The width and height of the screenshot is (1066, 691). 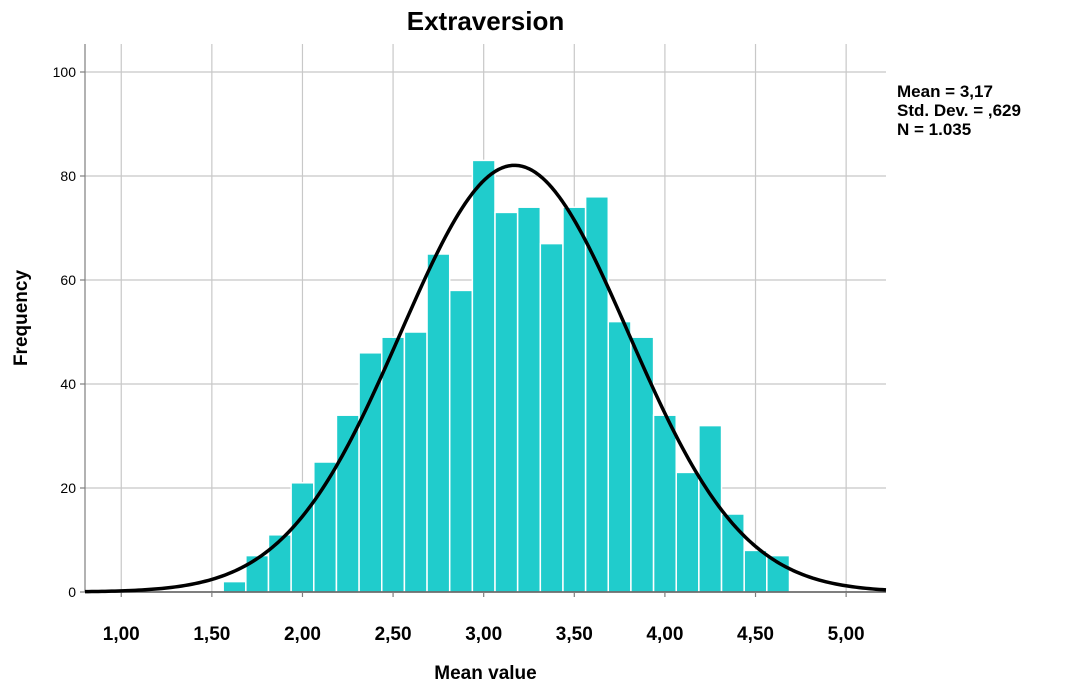 What do you see at coordinates (68, 280) in the screenshot?
I see `y-tick-label: 60` at bounding box center [68, 280].